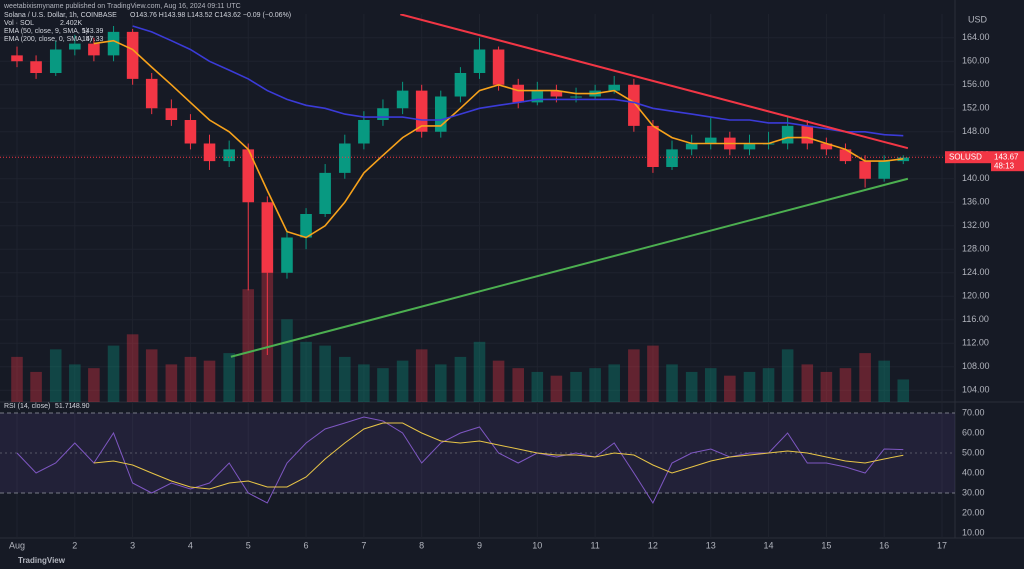 This screenshot has width=1024, height=569. Describe the element at coordinates (460, 460) in the screenshot. I see `rsi-line` at that location.